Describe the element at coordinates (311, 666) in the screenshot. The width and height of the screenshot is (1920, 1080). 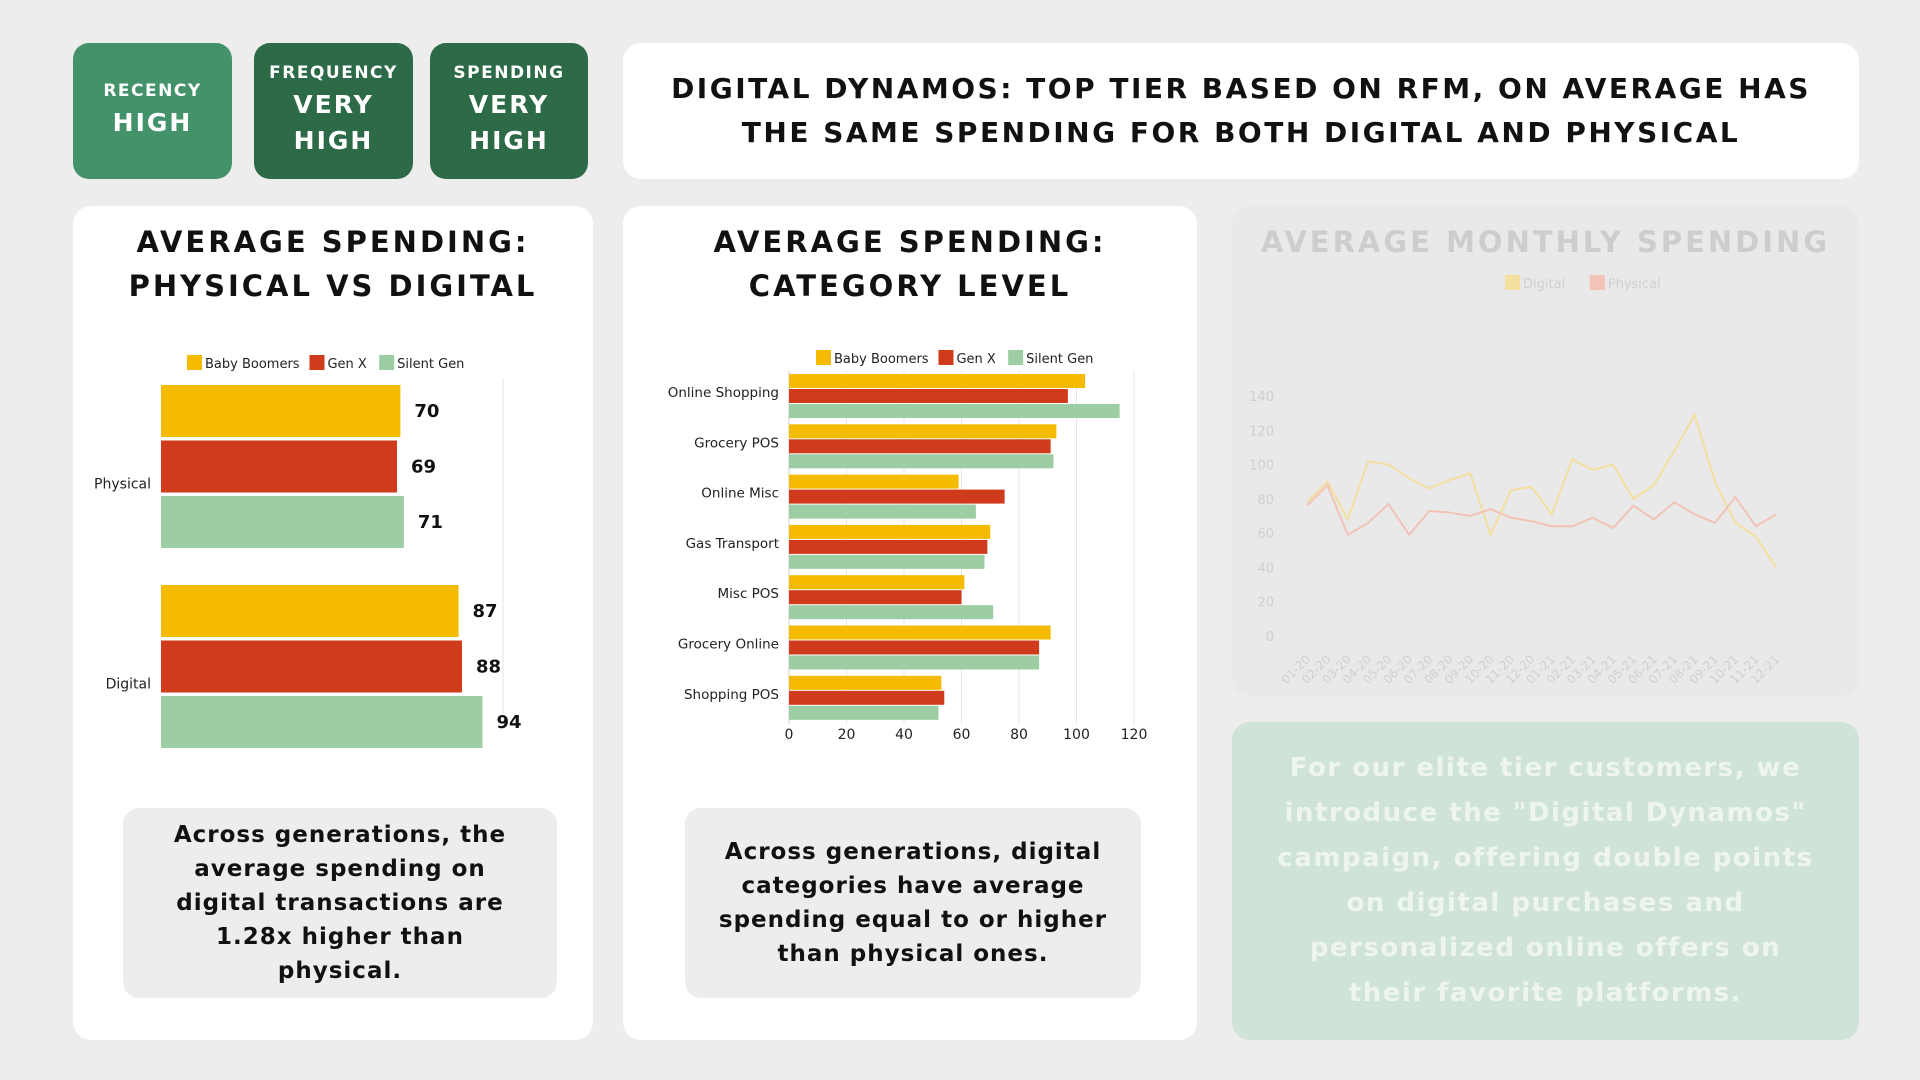
I see `chart1-bar-digital-gen-x` at that location.